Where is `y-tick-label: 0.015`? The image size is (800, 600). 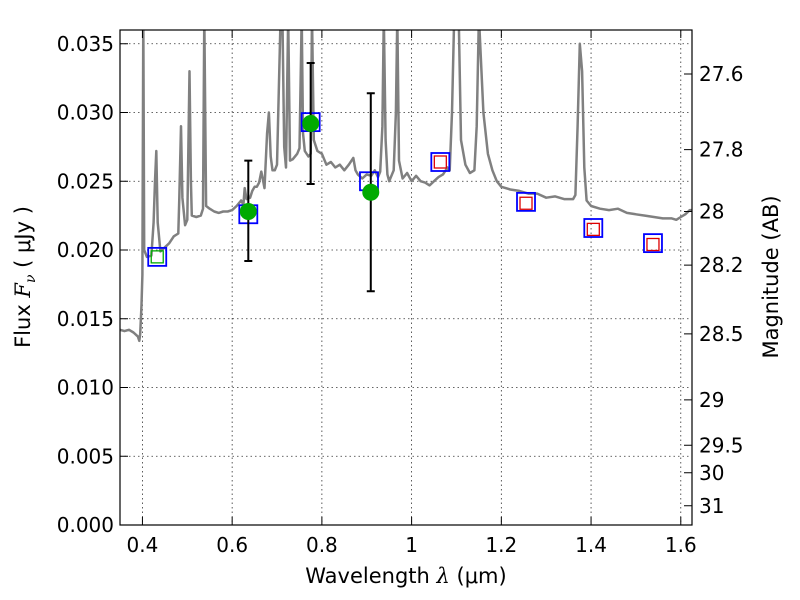
y-tick-label: 0.015 is located at coordinates (85, 319).